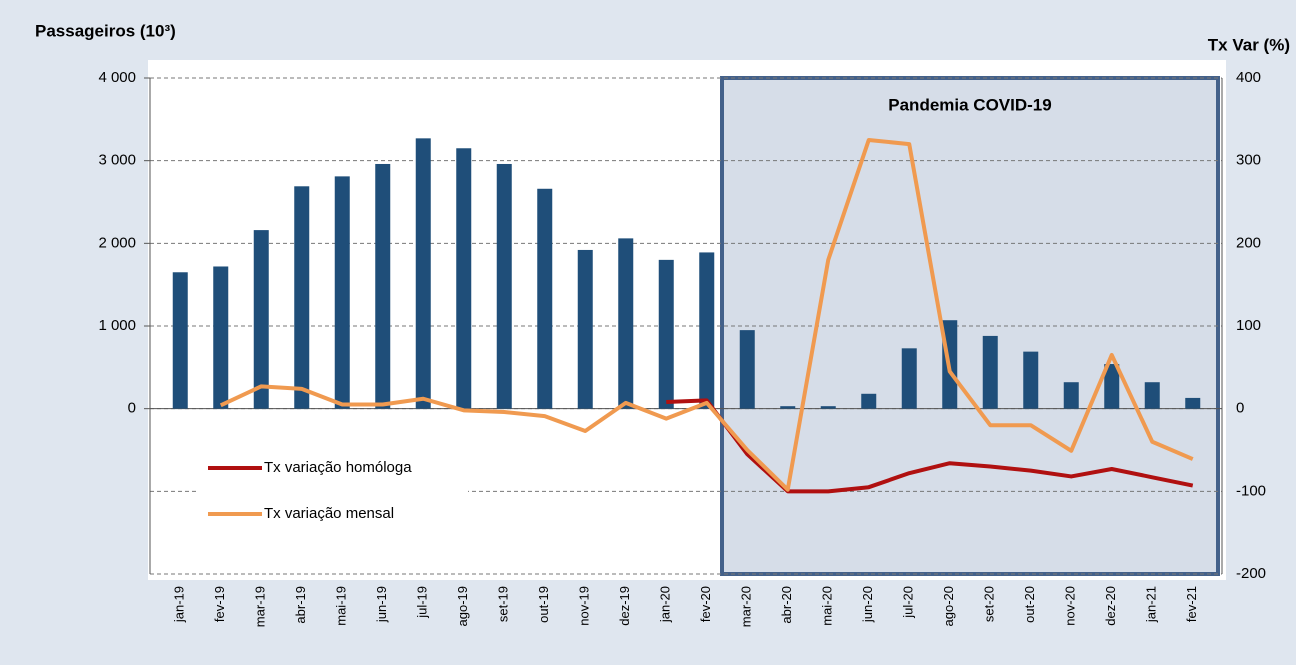  I want to click on line, so click(930, 446).